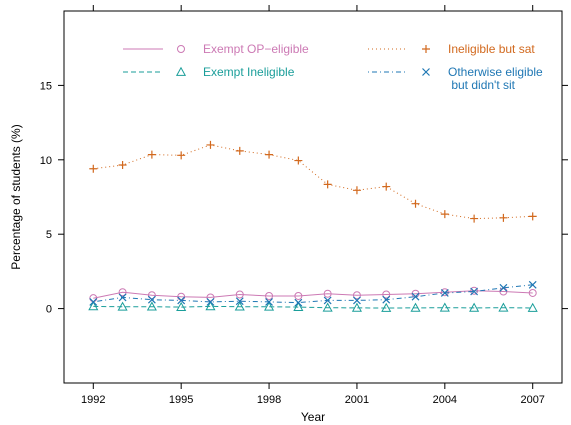  Describe the element at coordinates (482, 85) in the screenshot. I see `legend-label-line: but didn't sit` at that location.